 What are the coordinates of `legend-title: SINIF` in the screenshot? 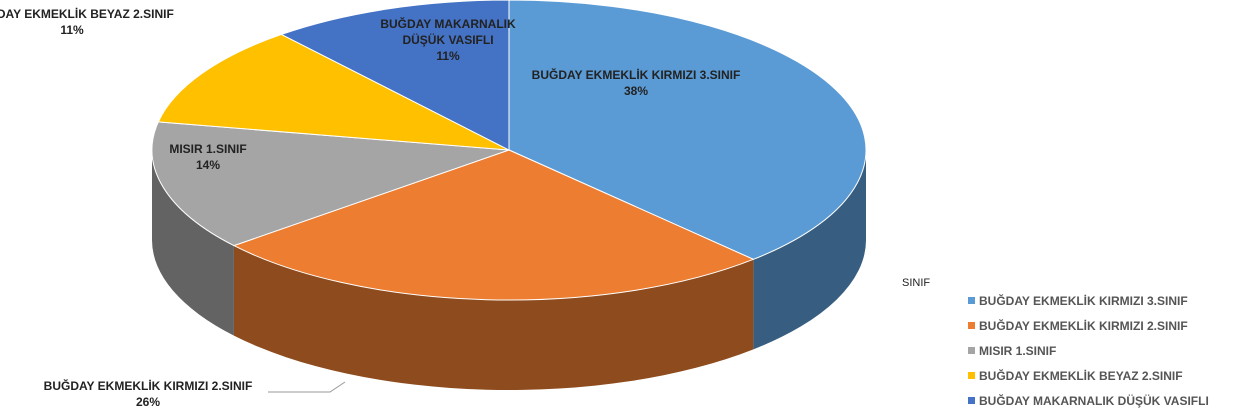 It's located at (916, 283).